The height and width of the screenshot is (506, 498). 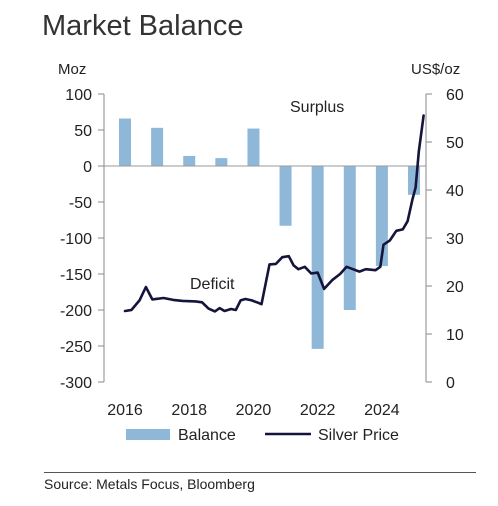 What do you see at coordinates (317, 107) in the screenshot?
I see `annotation-surplus: Surplus` at bounding box center [317, 107].